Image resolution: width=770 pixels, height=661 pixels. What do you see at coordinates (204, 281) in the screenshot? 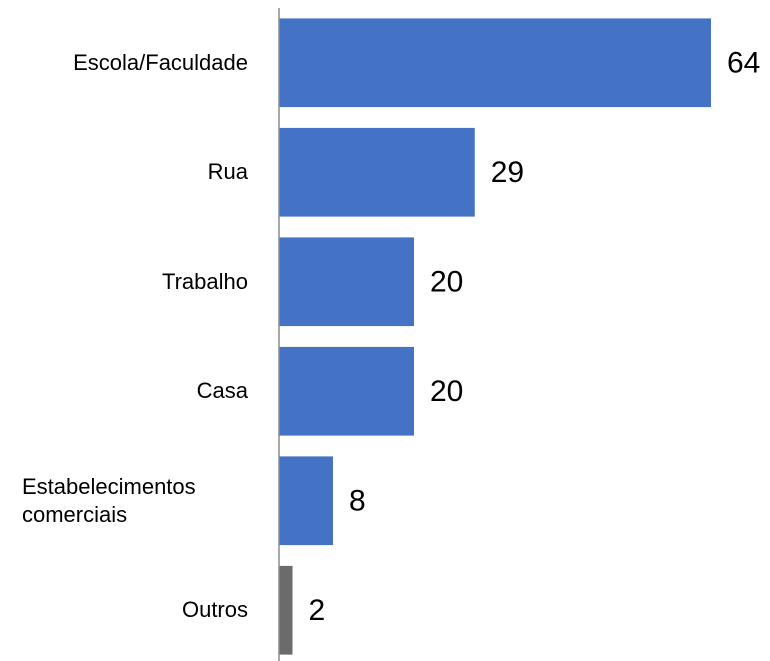
I see `category-label: Trabalho` at bounding box center [204, 281].